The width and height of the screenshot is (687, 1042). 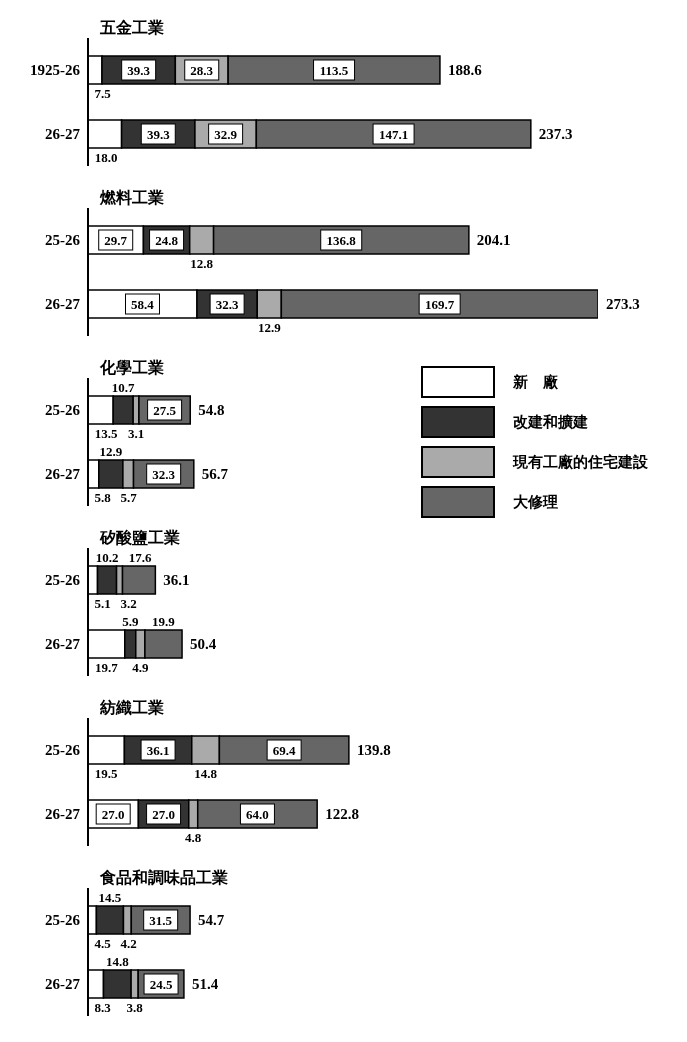 I want to click on chart-title: 五金工業, so click(x=132, y=28).